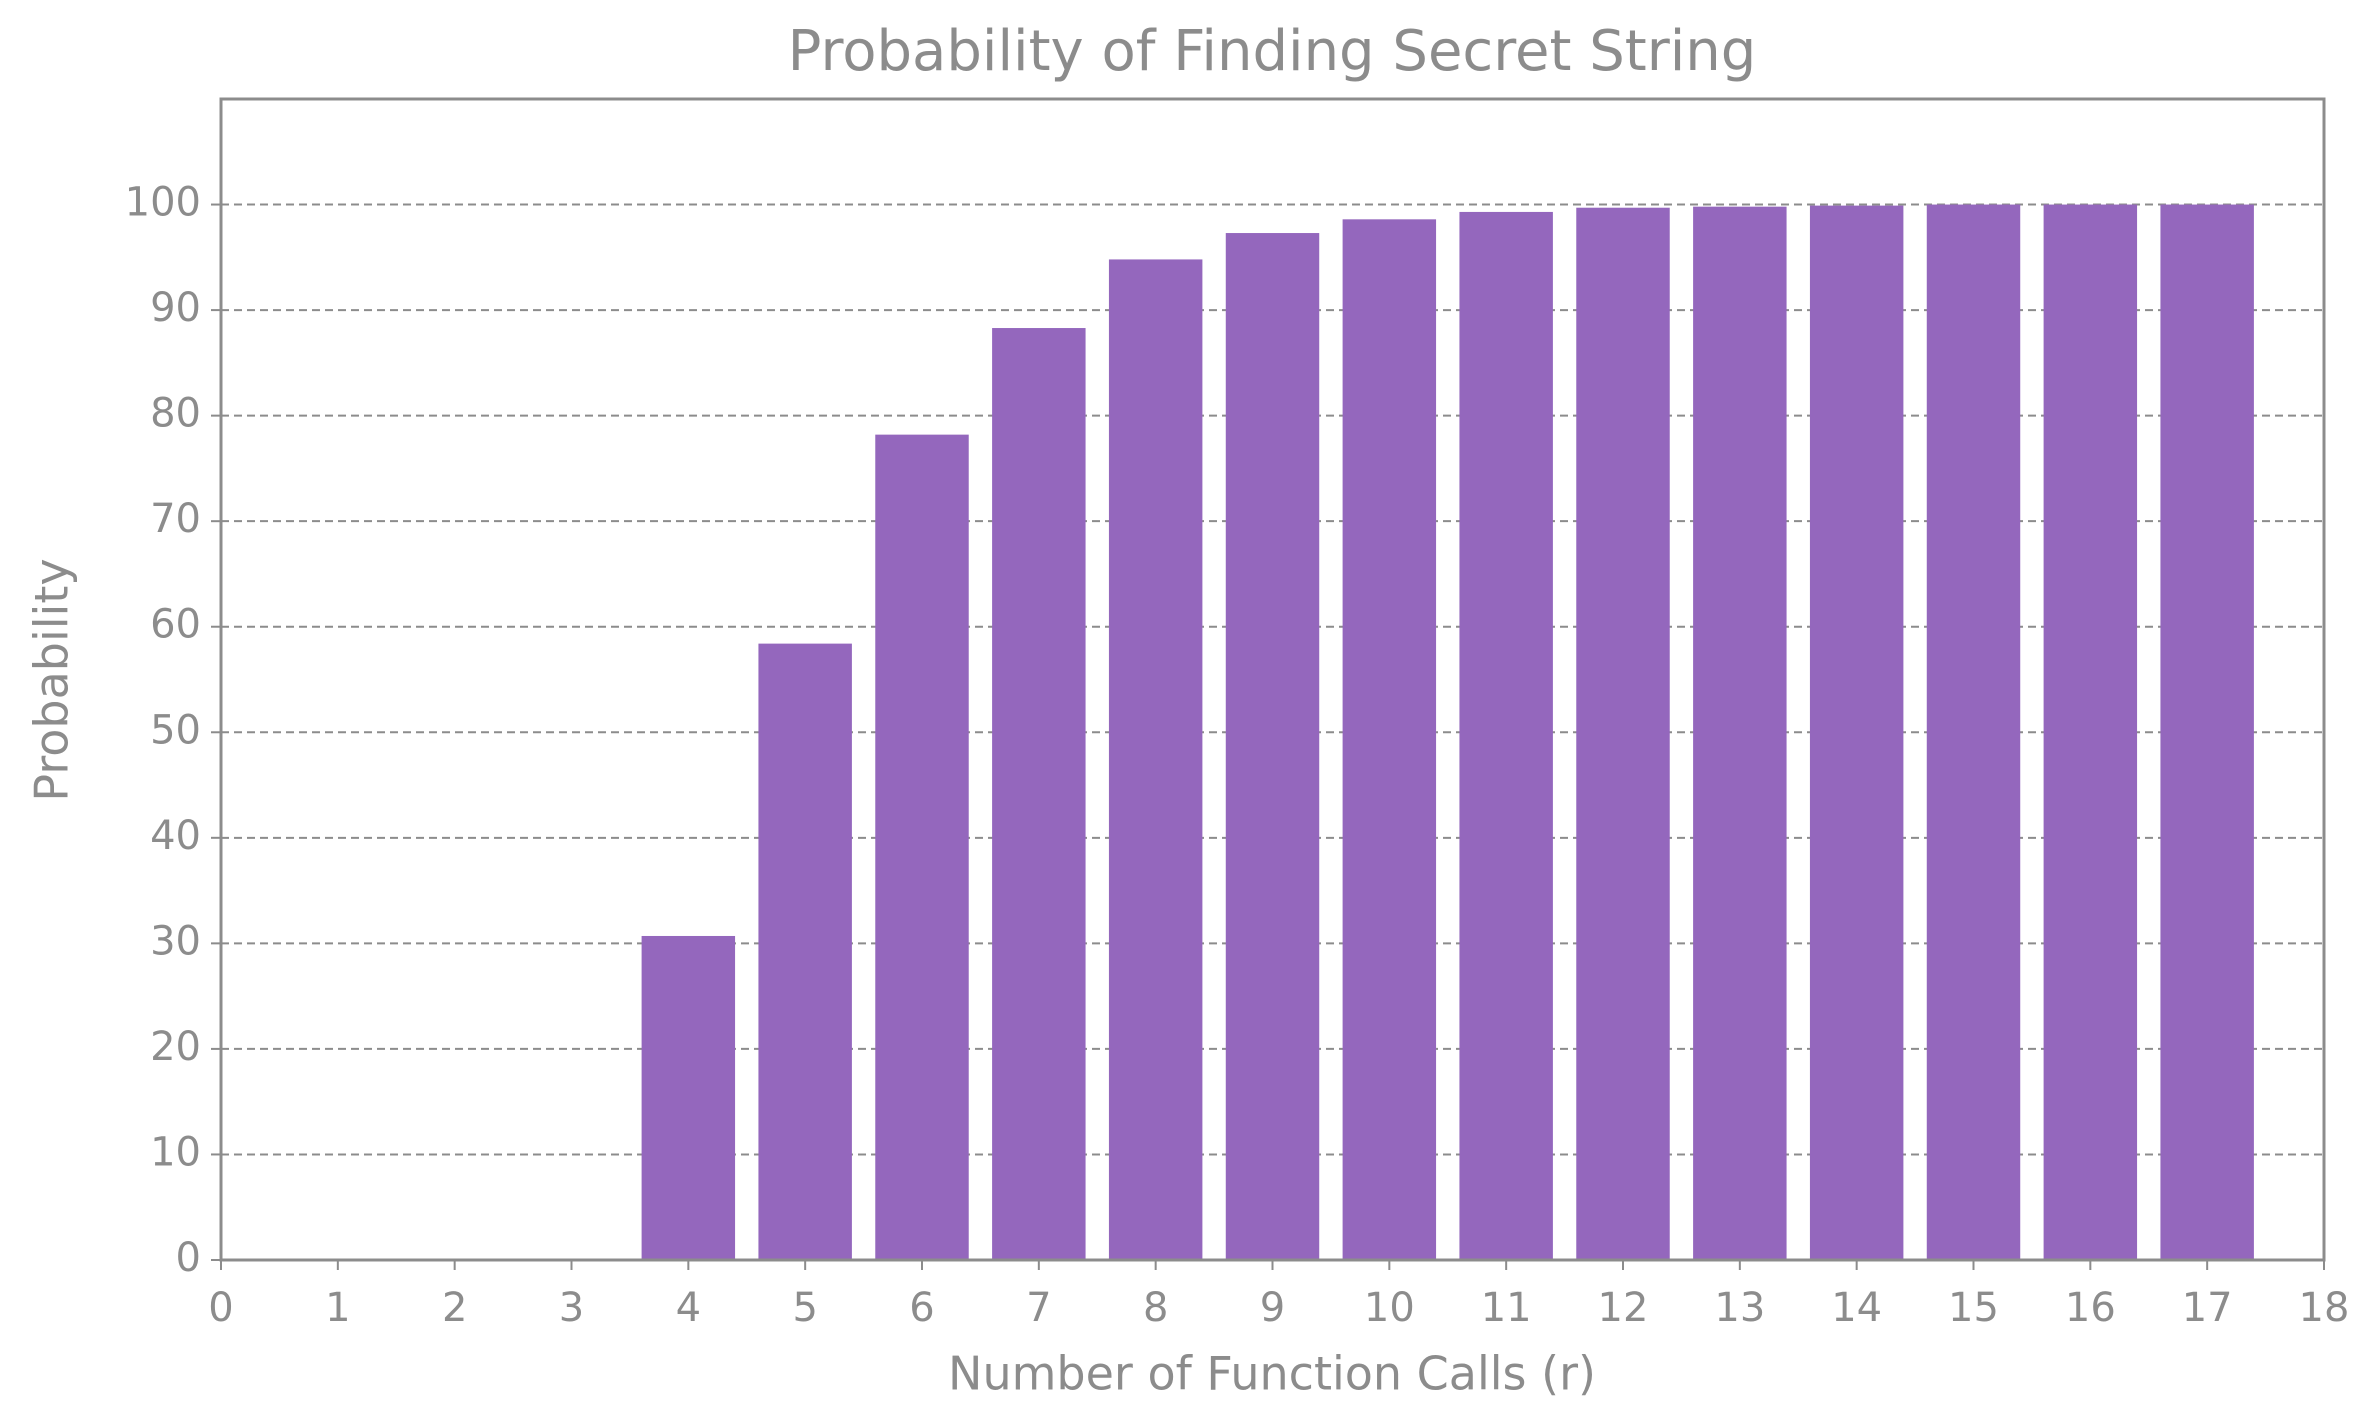 This screenshot has height=1426, width=2373. I want to click on x-tick-label: 9, so click(1272, 1308).